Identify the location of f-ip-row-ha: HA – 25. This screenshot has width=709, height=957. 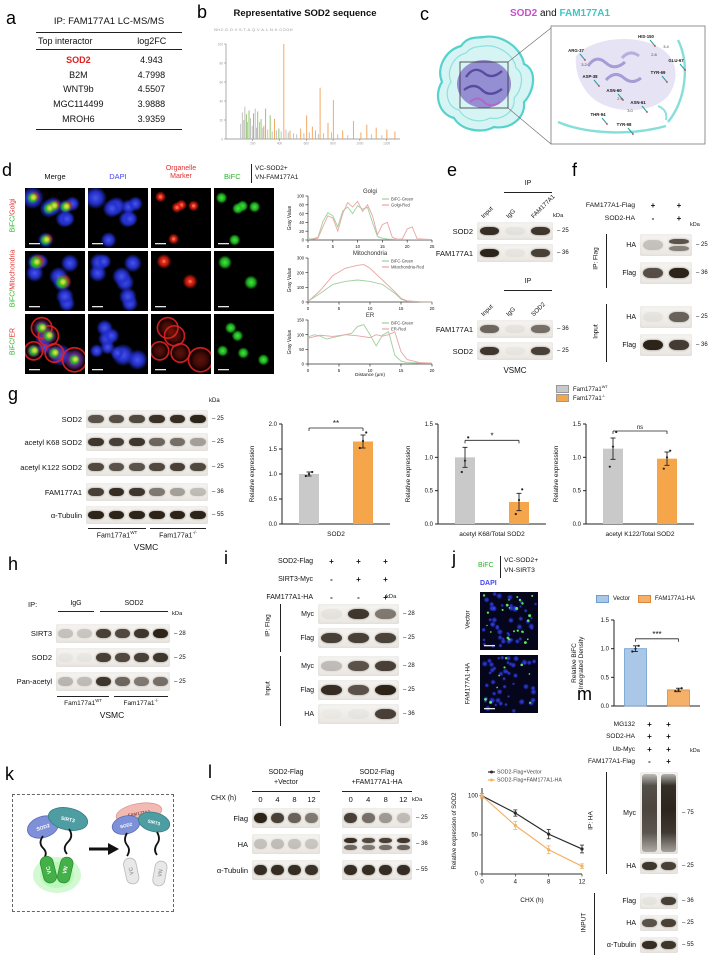
(660, 245).